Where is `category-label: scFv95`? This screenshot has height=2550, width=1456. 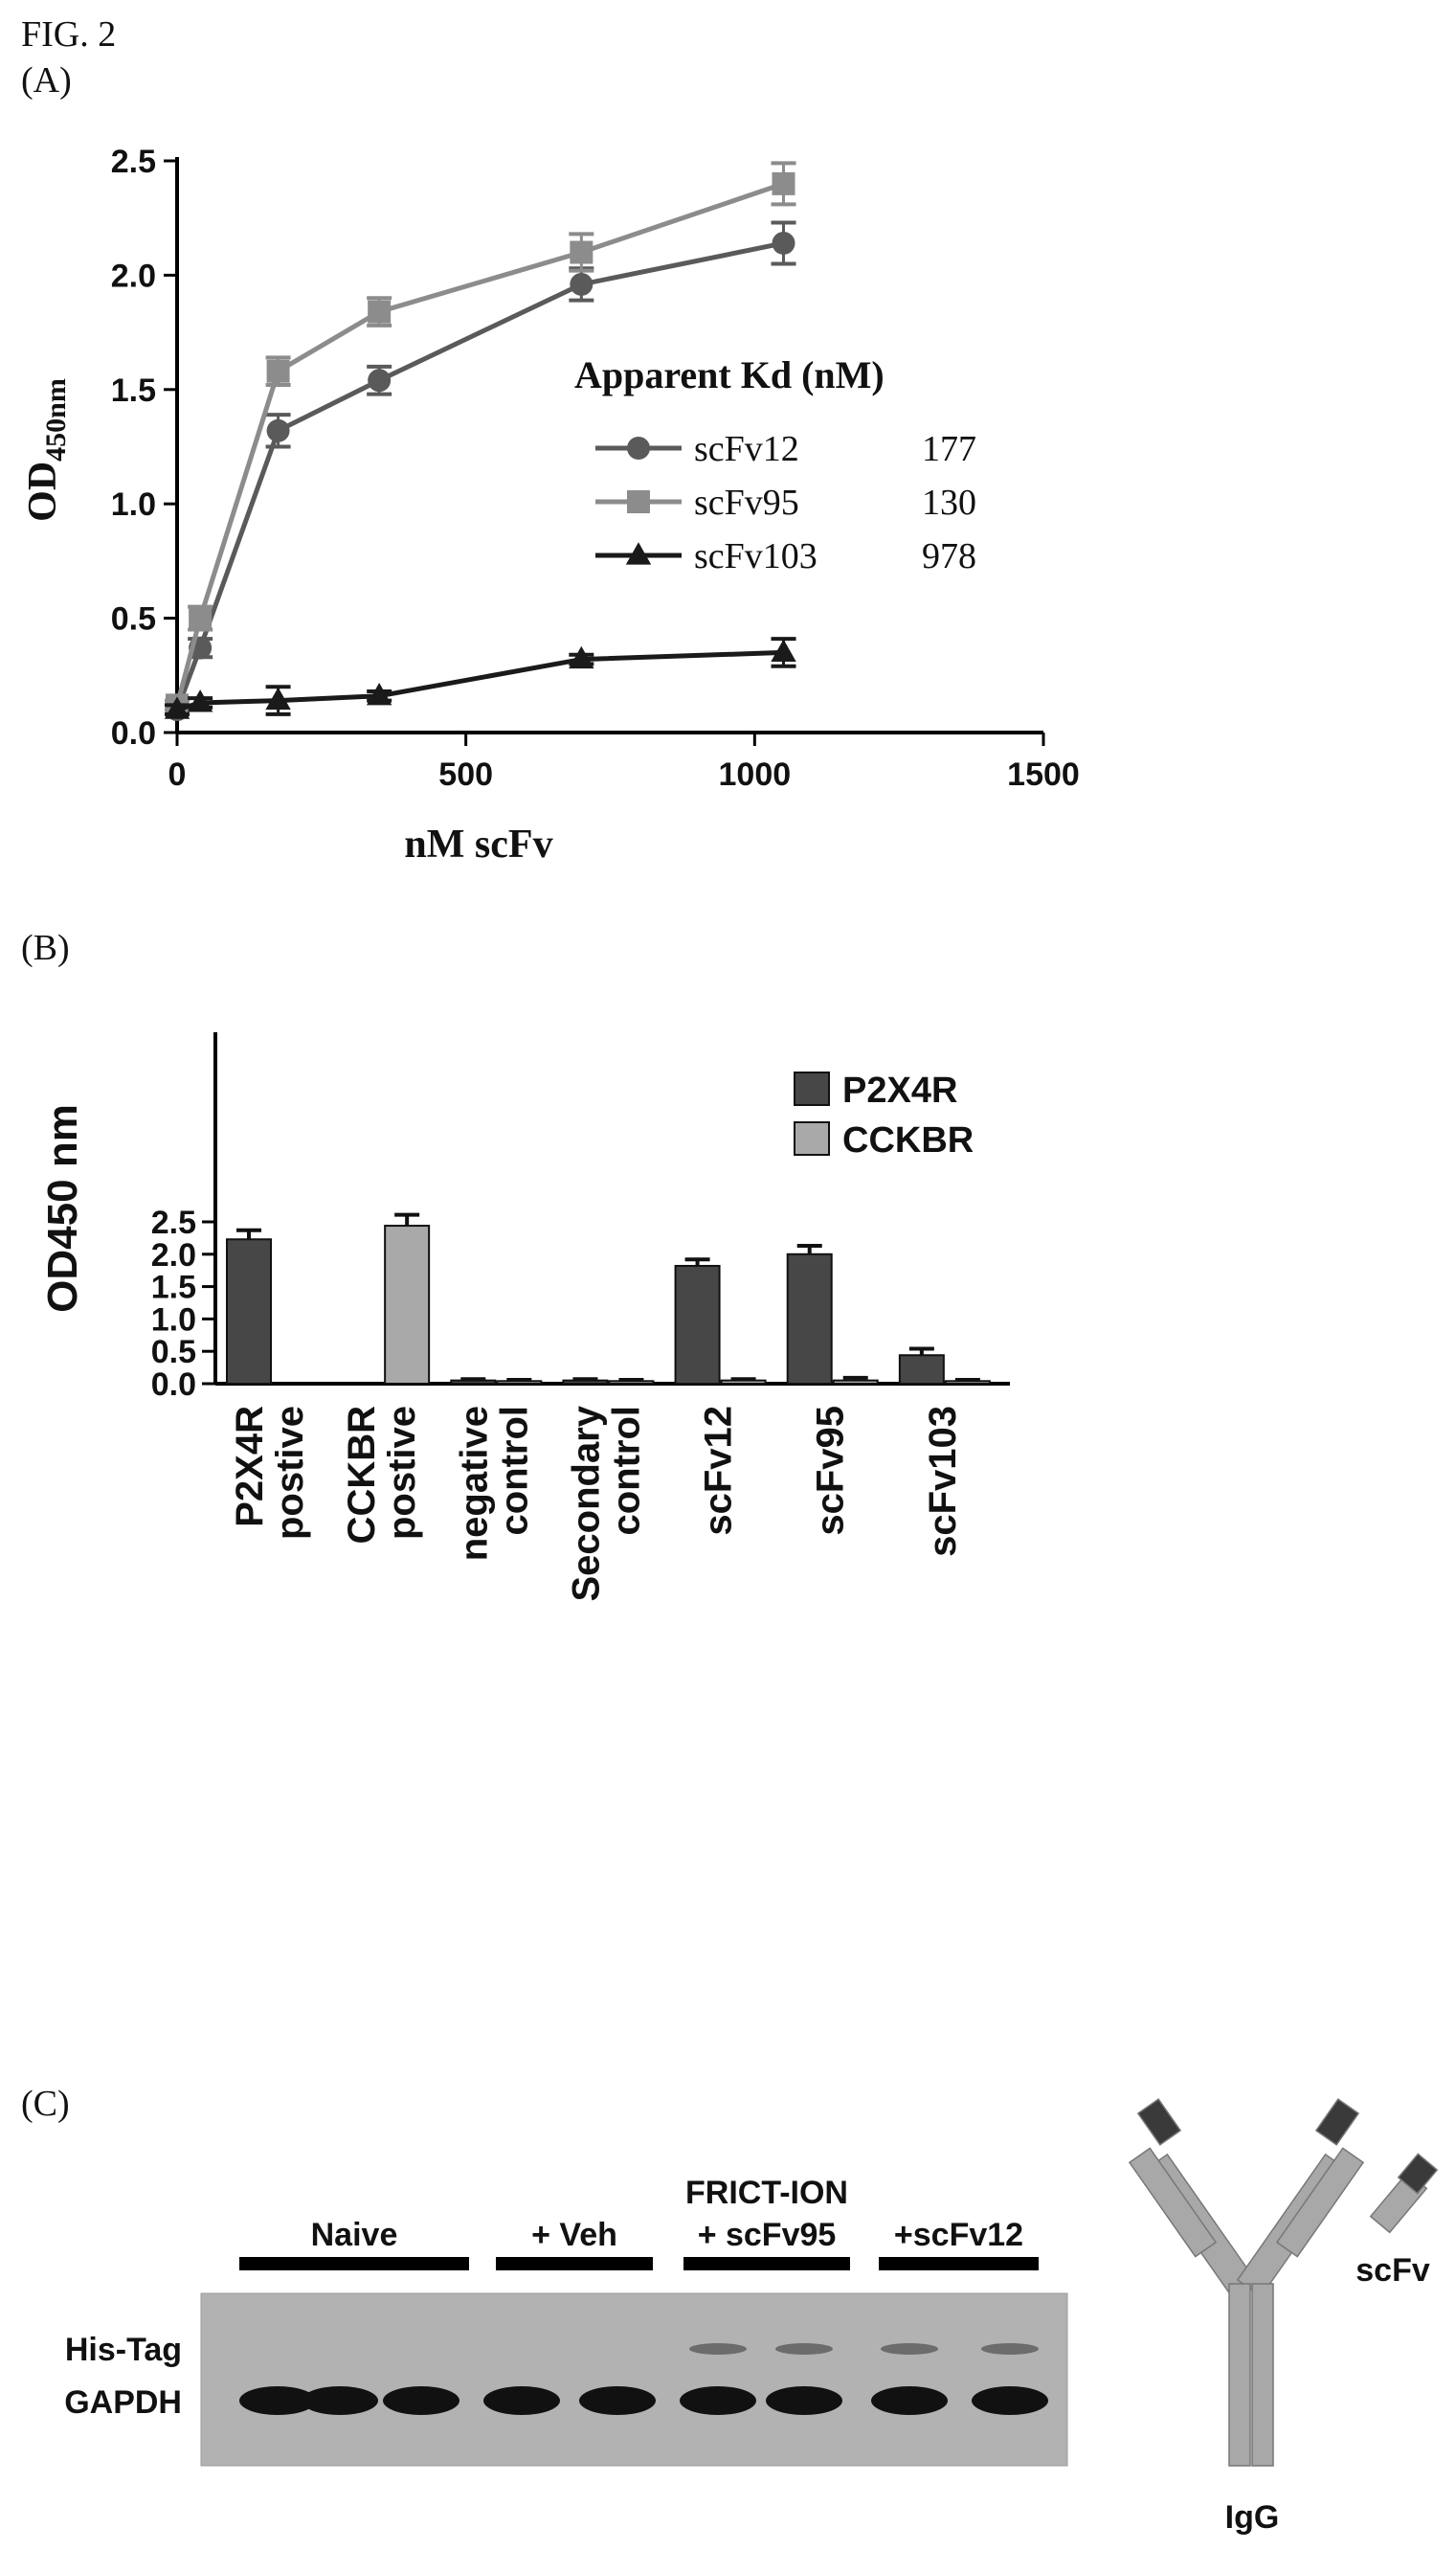
category-label: scFv95 is located at coordinates (831, 1471).